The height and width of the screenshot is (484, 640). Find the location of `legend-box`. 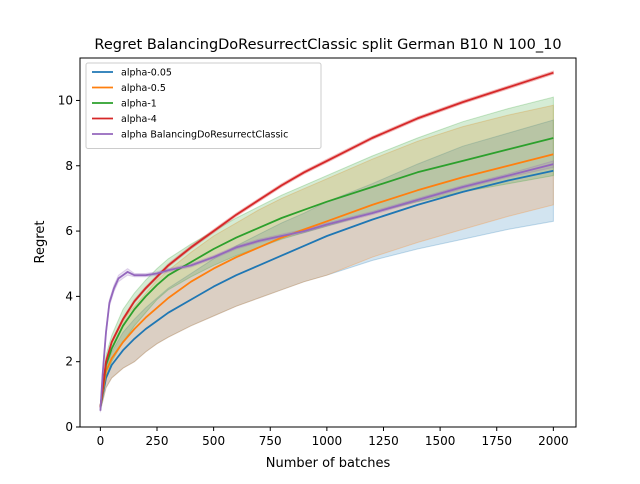

legend-box is located at coordinates (203, 105).